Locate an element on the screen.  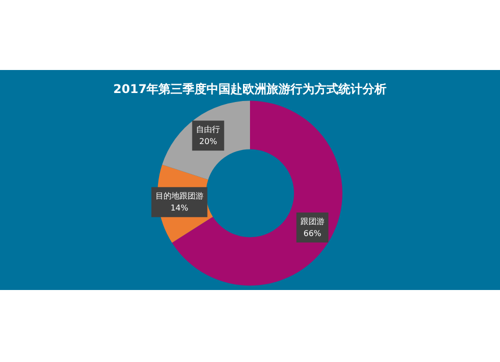
slice-label: 自由行 is located at coordinates (208, 129).